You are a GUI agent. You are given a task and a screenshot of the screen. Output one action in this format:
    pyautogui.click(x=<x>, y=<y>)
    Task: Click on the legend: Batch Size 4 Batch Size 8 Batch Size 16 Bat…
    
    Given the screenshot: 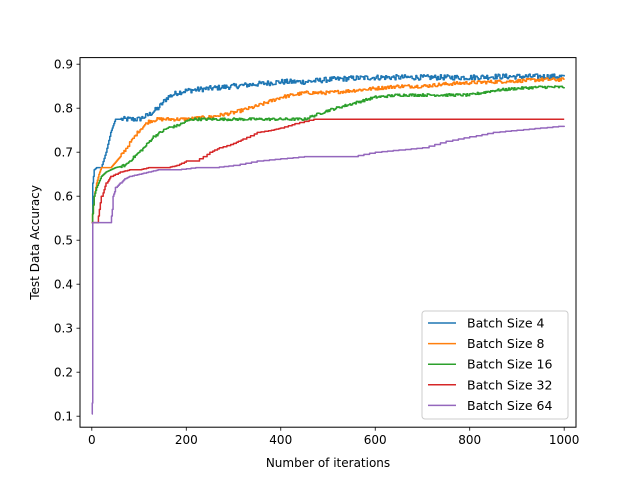 What is the action you would take?
    pyautogui.click(x=495, y=365)
    